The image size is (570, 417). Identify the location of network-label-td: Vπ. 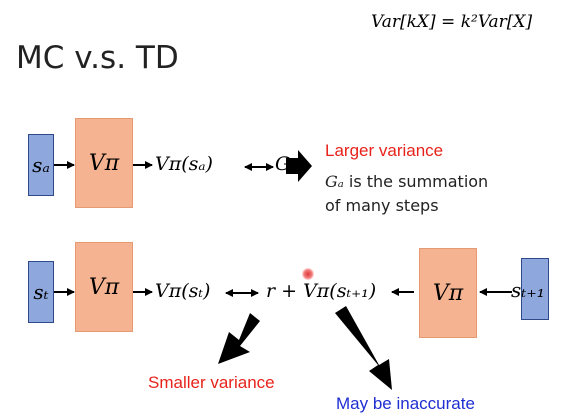
(104, 287).